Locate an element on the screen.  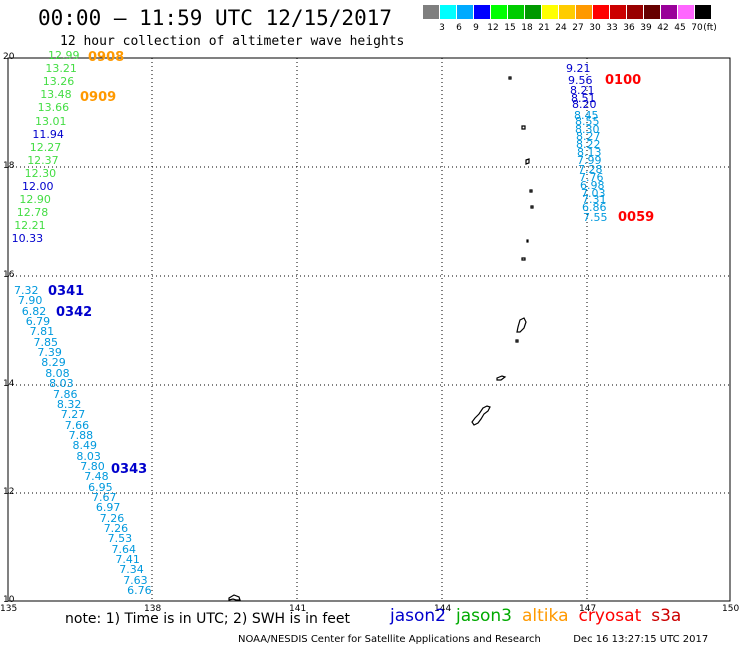
swh-value: 6.95 is located at coordinates (100, 487).